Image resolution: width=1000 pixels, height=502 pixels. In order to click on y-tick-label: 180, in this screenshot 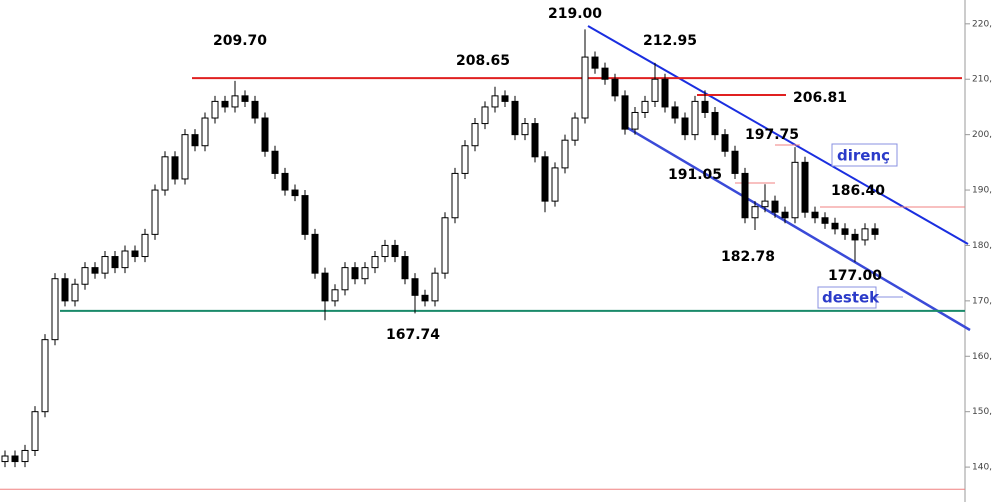, I will do `click(982, 246)`.